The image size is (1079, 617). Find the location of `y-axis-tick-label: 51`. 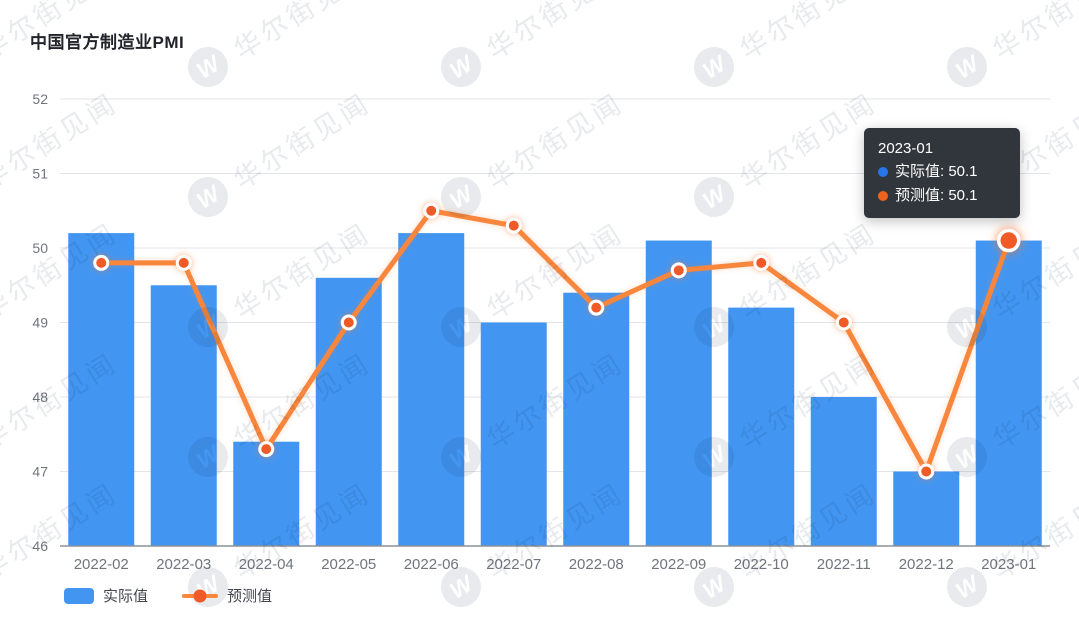

y-axis-tick-label: 51 is located at coordinates (40, 174).